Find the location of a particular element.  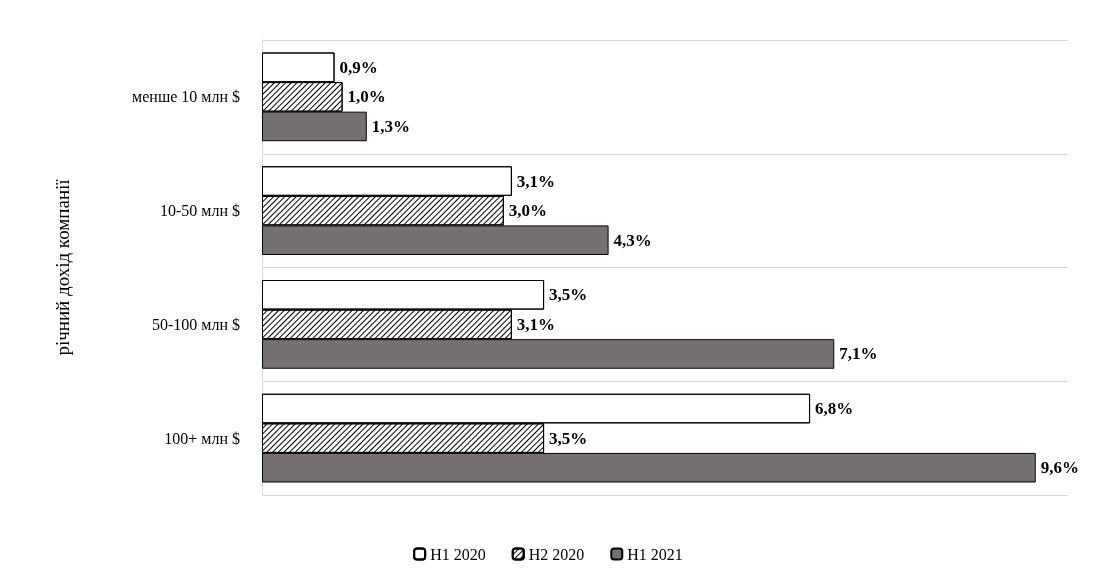

data-label: 0,9% is located at coordinates (358, 67).